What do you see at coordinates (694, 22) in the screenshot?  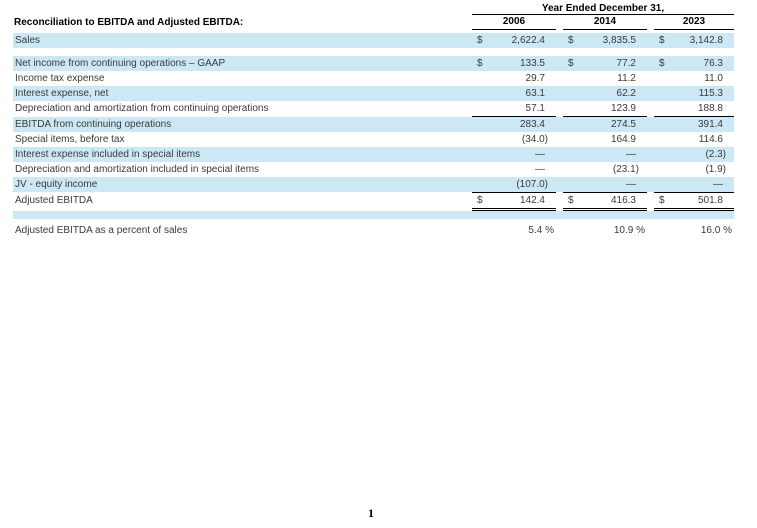 I see `year-column-header-3: 2023` at bounding box center [694, 22].